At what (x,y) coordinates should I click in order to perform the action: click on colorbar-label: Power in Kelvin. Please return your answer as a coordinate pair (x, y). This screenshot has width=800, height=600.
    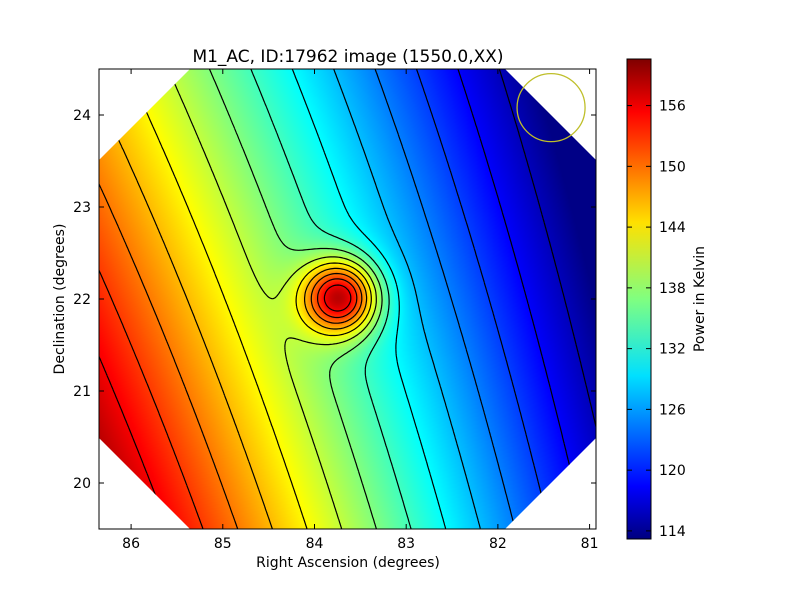
    Looking at the image, I should click on (700, 299).